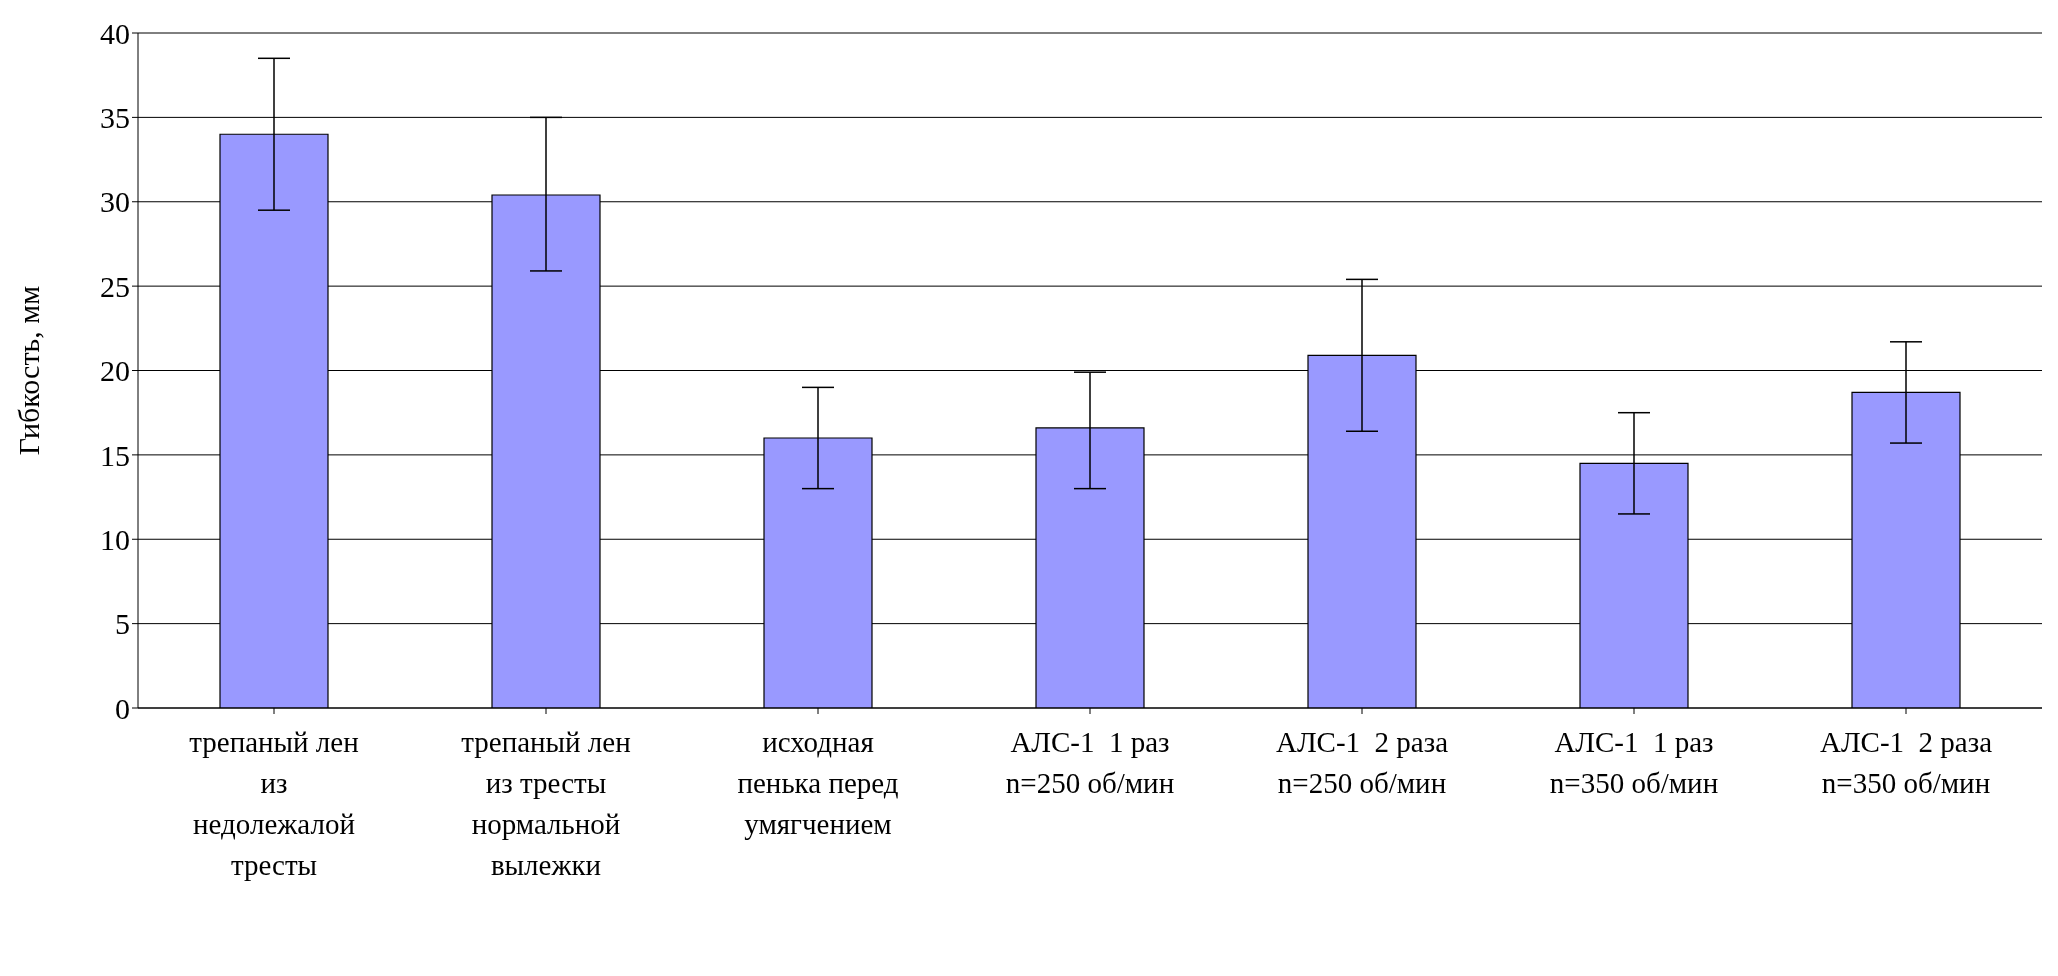 This screenshot has height=976, width=2058. What do you see at coordinates (274, 803) in the screenshot?
I see `x-tick-label: трепаный лен из недолежалой тресты` at bounding box center [274, 803].